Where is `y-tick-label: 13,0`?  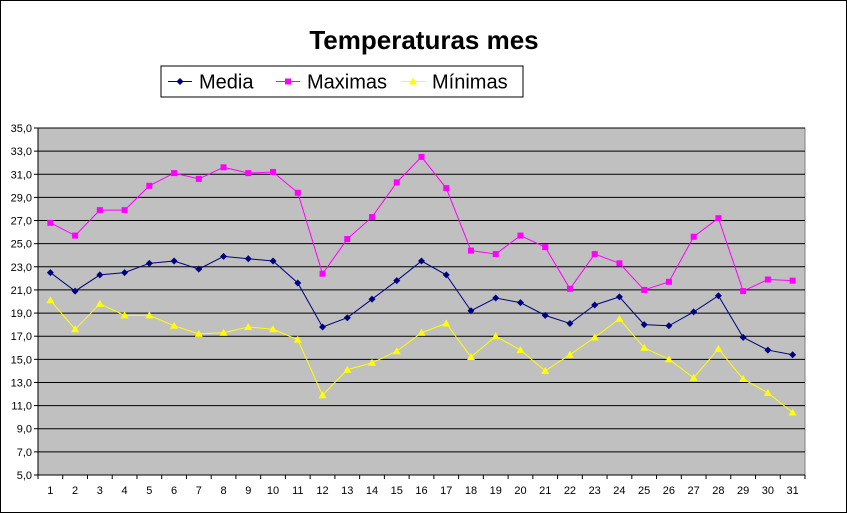 y-tick-label: 13,0 is located at coordinates (21, 383).